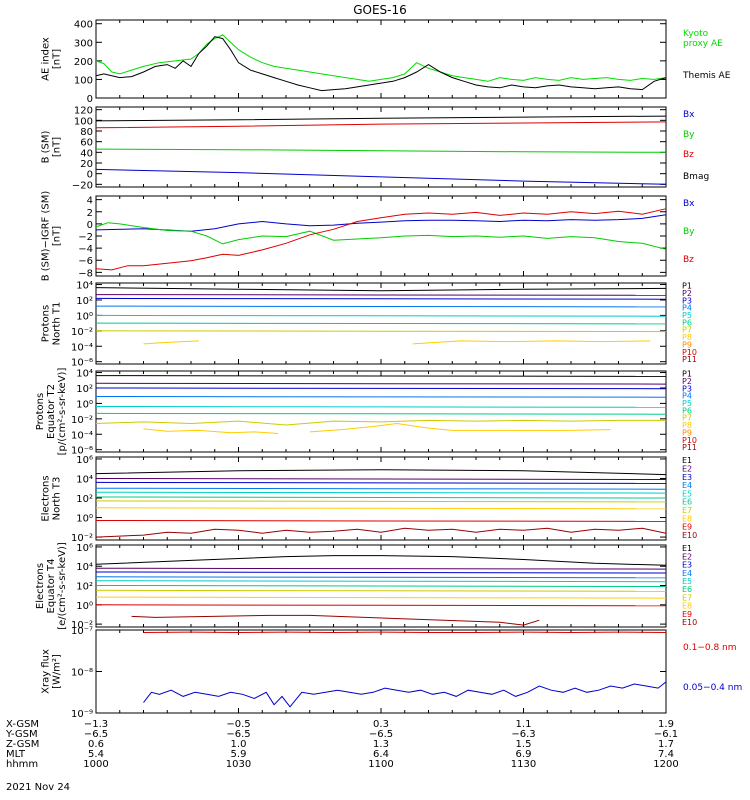  What do you see at coordinates (665, 764) in the screenshot?
I see `x-axis-value: 1200` at bounding box center [665, 764].